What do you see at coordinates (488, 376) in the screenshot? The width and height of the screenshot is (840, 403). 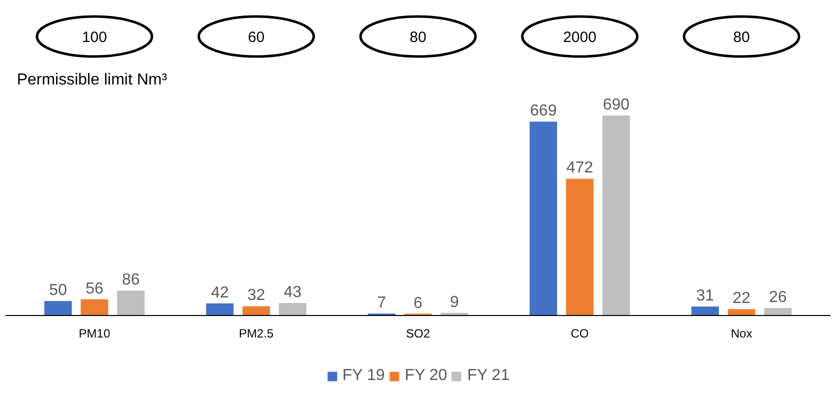 I see `legend-label: FY 21` at bounding box center [488, 376].